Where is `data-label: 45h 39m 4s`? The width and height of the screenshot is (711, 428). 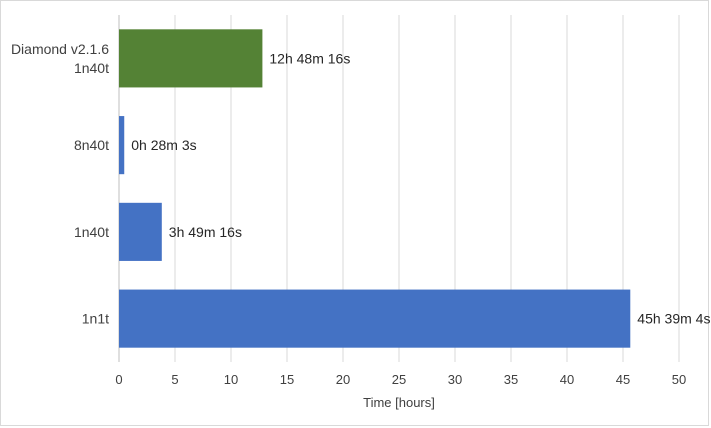 data-label: 45h 39m 4s is located at coordinates (673, 319).